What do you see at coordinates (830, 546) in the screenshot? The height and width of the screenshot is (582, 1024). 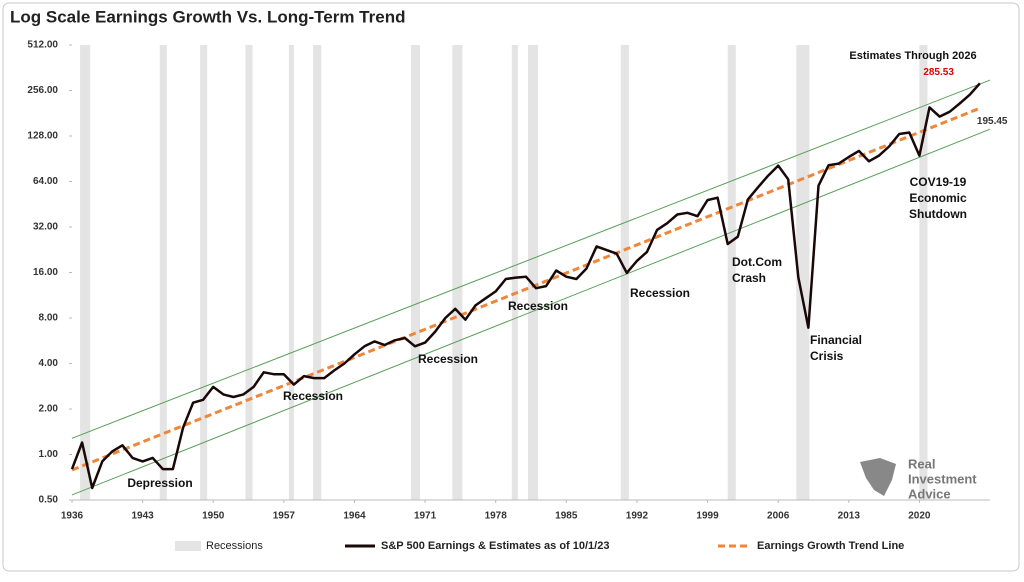 I see `legend-label: Earnings Growth Trend Line` at bounding box center [830, 546].